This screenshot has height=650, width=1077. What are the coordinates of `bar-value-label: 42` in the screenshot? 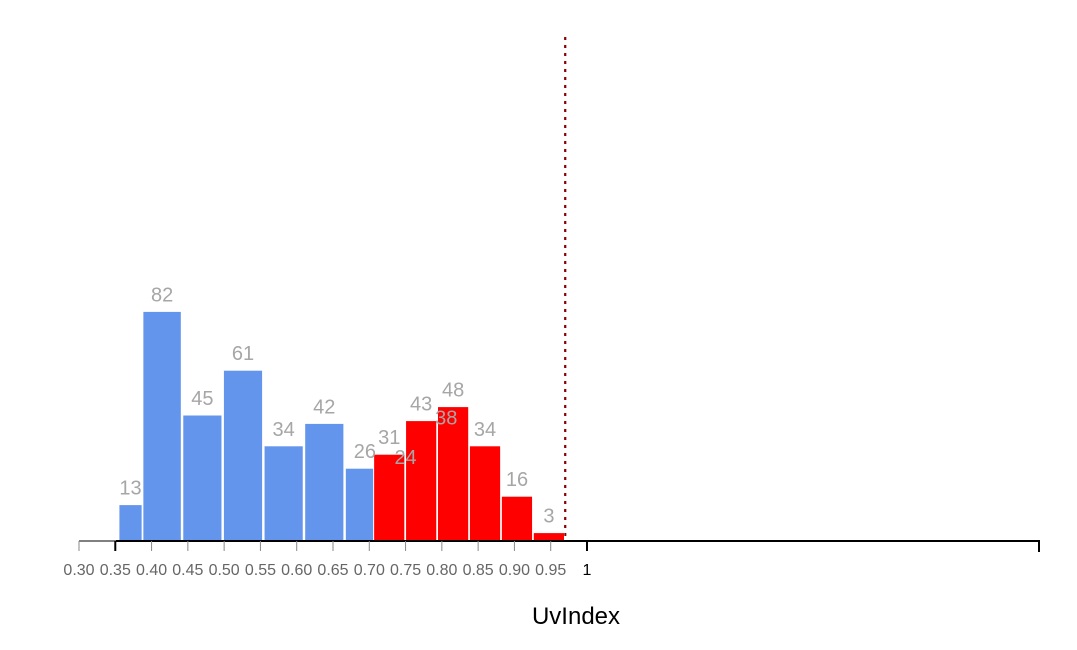 It's located at (324, 407).